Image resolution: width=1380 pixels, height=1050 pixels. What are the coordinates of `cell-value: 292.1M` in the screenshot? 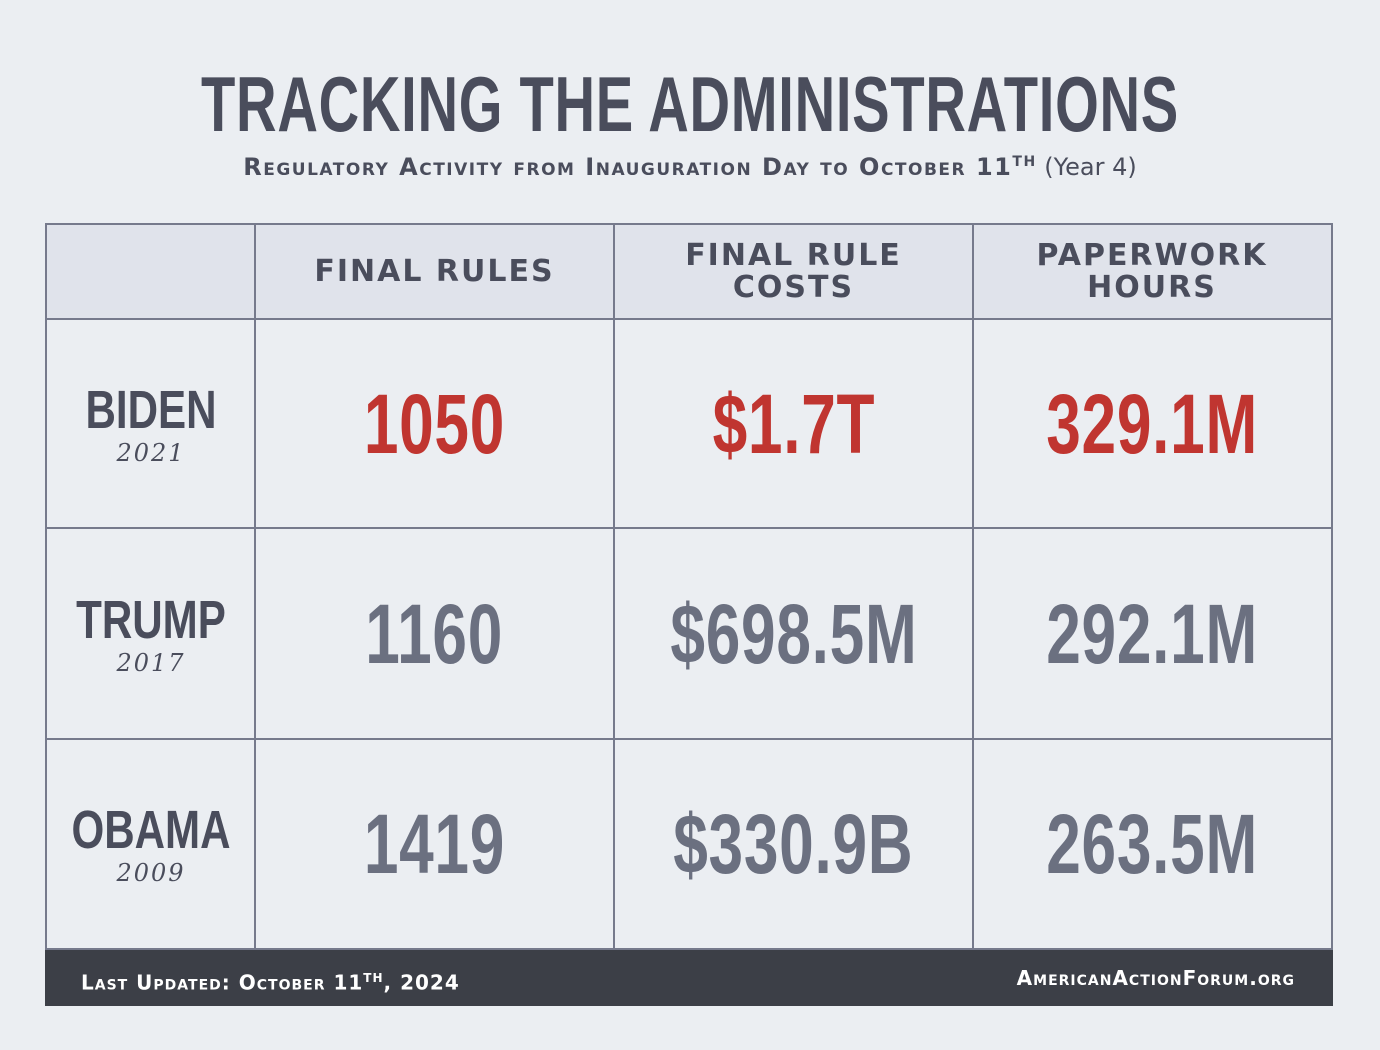 It's located at (1152, 633).